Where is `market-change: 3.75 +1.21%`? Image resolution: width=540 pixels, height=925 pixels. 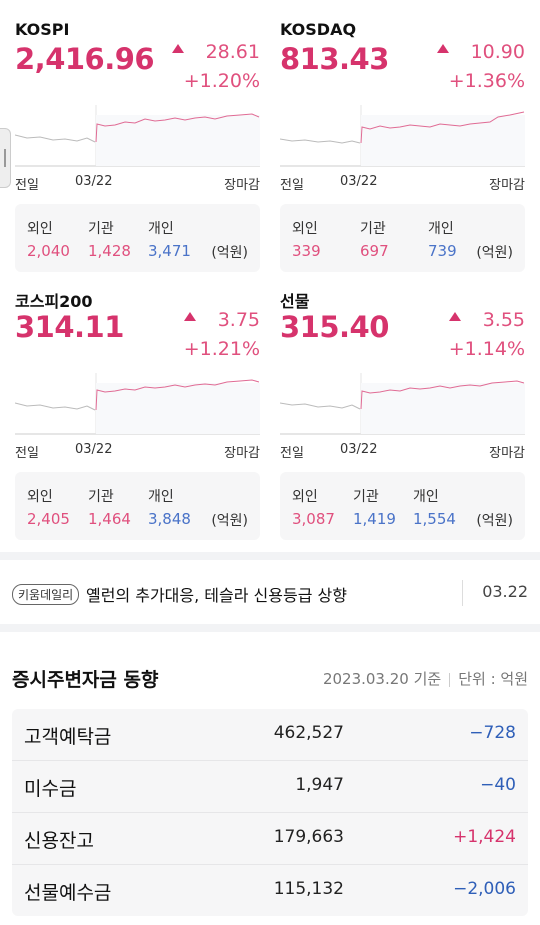
market-change: 3.75 +1.21% is located at coordinates (221, 335).